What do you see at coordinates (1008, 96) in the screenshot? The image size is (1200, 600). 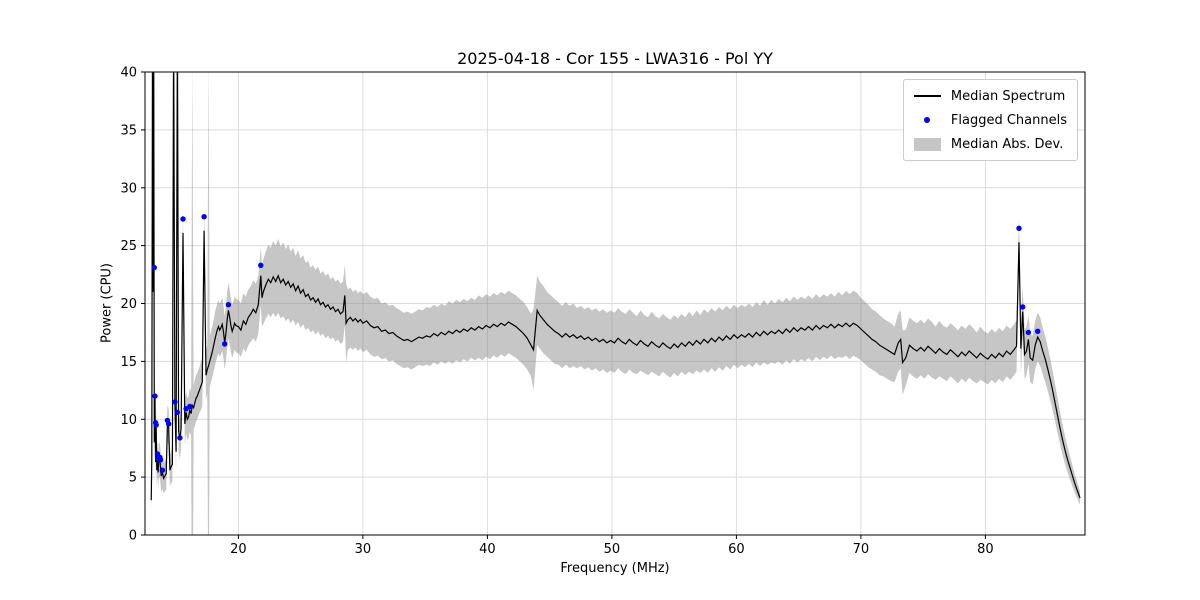 I see `legend-label: Median Spectrum` at bounding box center [1008, 96].